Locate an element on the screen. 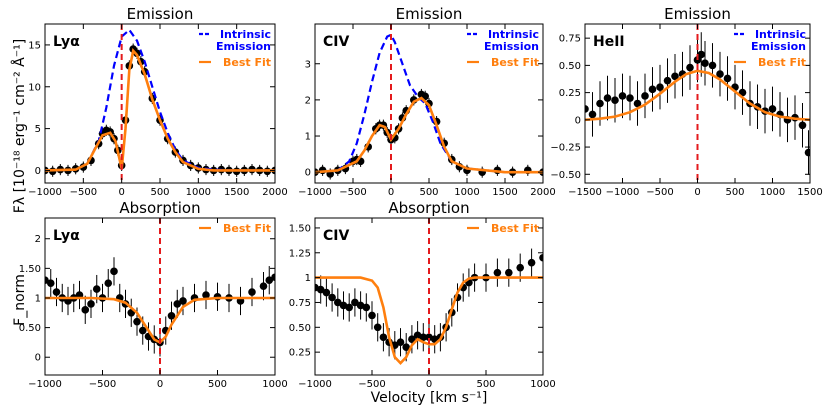 The height and width of the screenshot is (412, 830). y-tick-label: 0 is located at coordinates (578, 120).